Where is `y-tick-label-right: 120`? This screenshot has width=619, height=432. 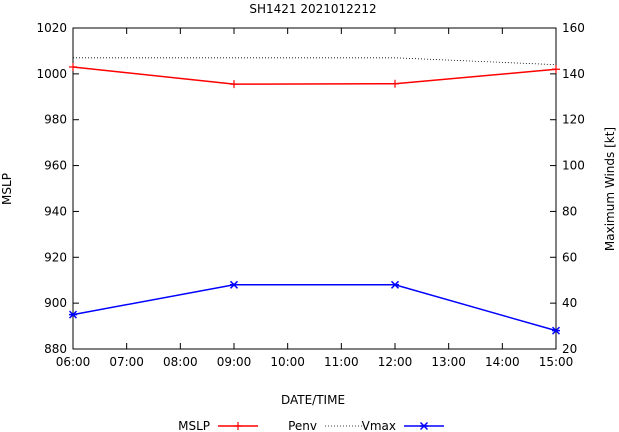
y-tick-label-right: 120 is located at coordinates (573, 120).